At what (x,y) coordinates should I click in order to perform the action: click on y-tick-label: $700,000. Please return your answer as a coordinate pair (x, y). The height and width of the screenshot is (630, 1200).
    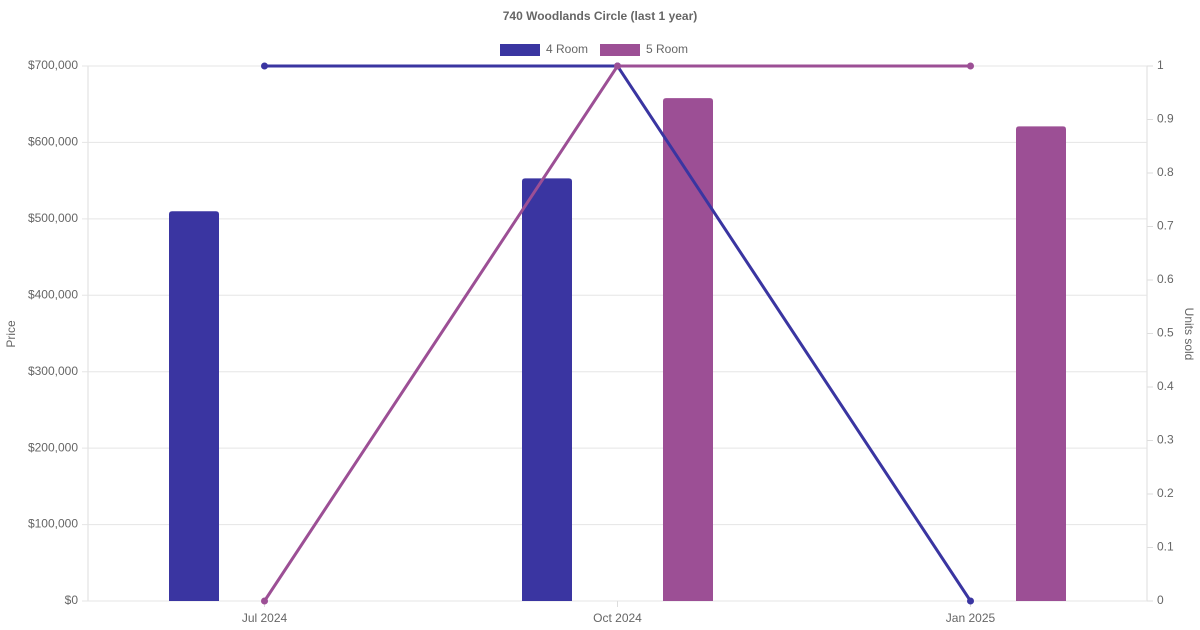
    Looking at the image, I should click on (53, 65).